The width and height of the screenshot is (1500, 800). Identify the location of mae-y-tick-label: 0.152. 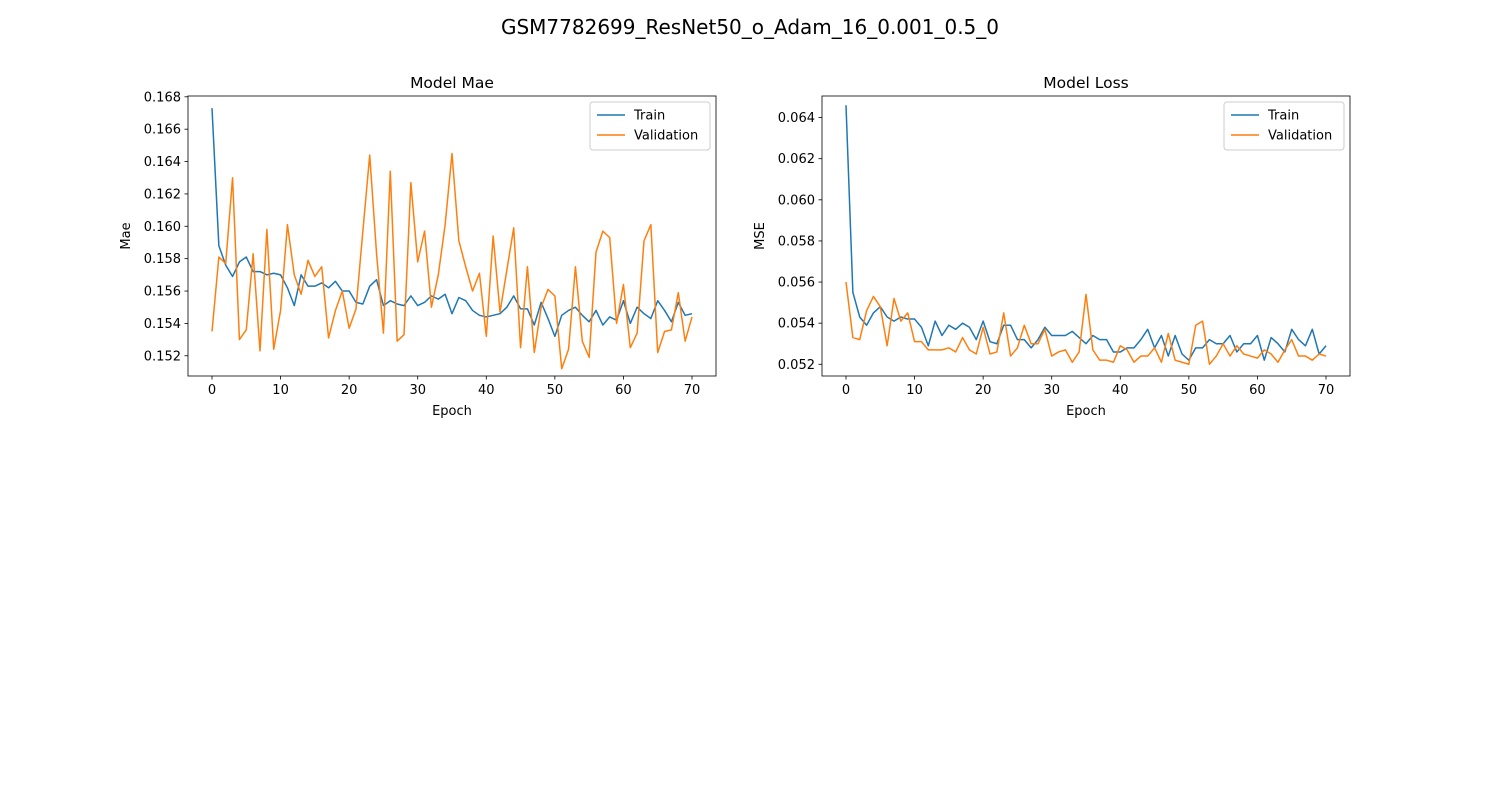
(162, 356).